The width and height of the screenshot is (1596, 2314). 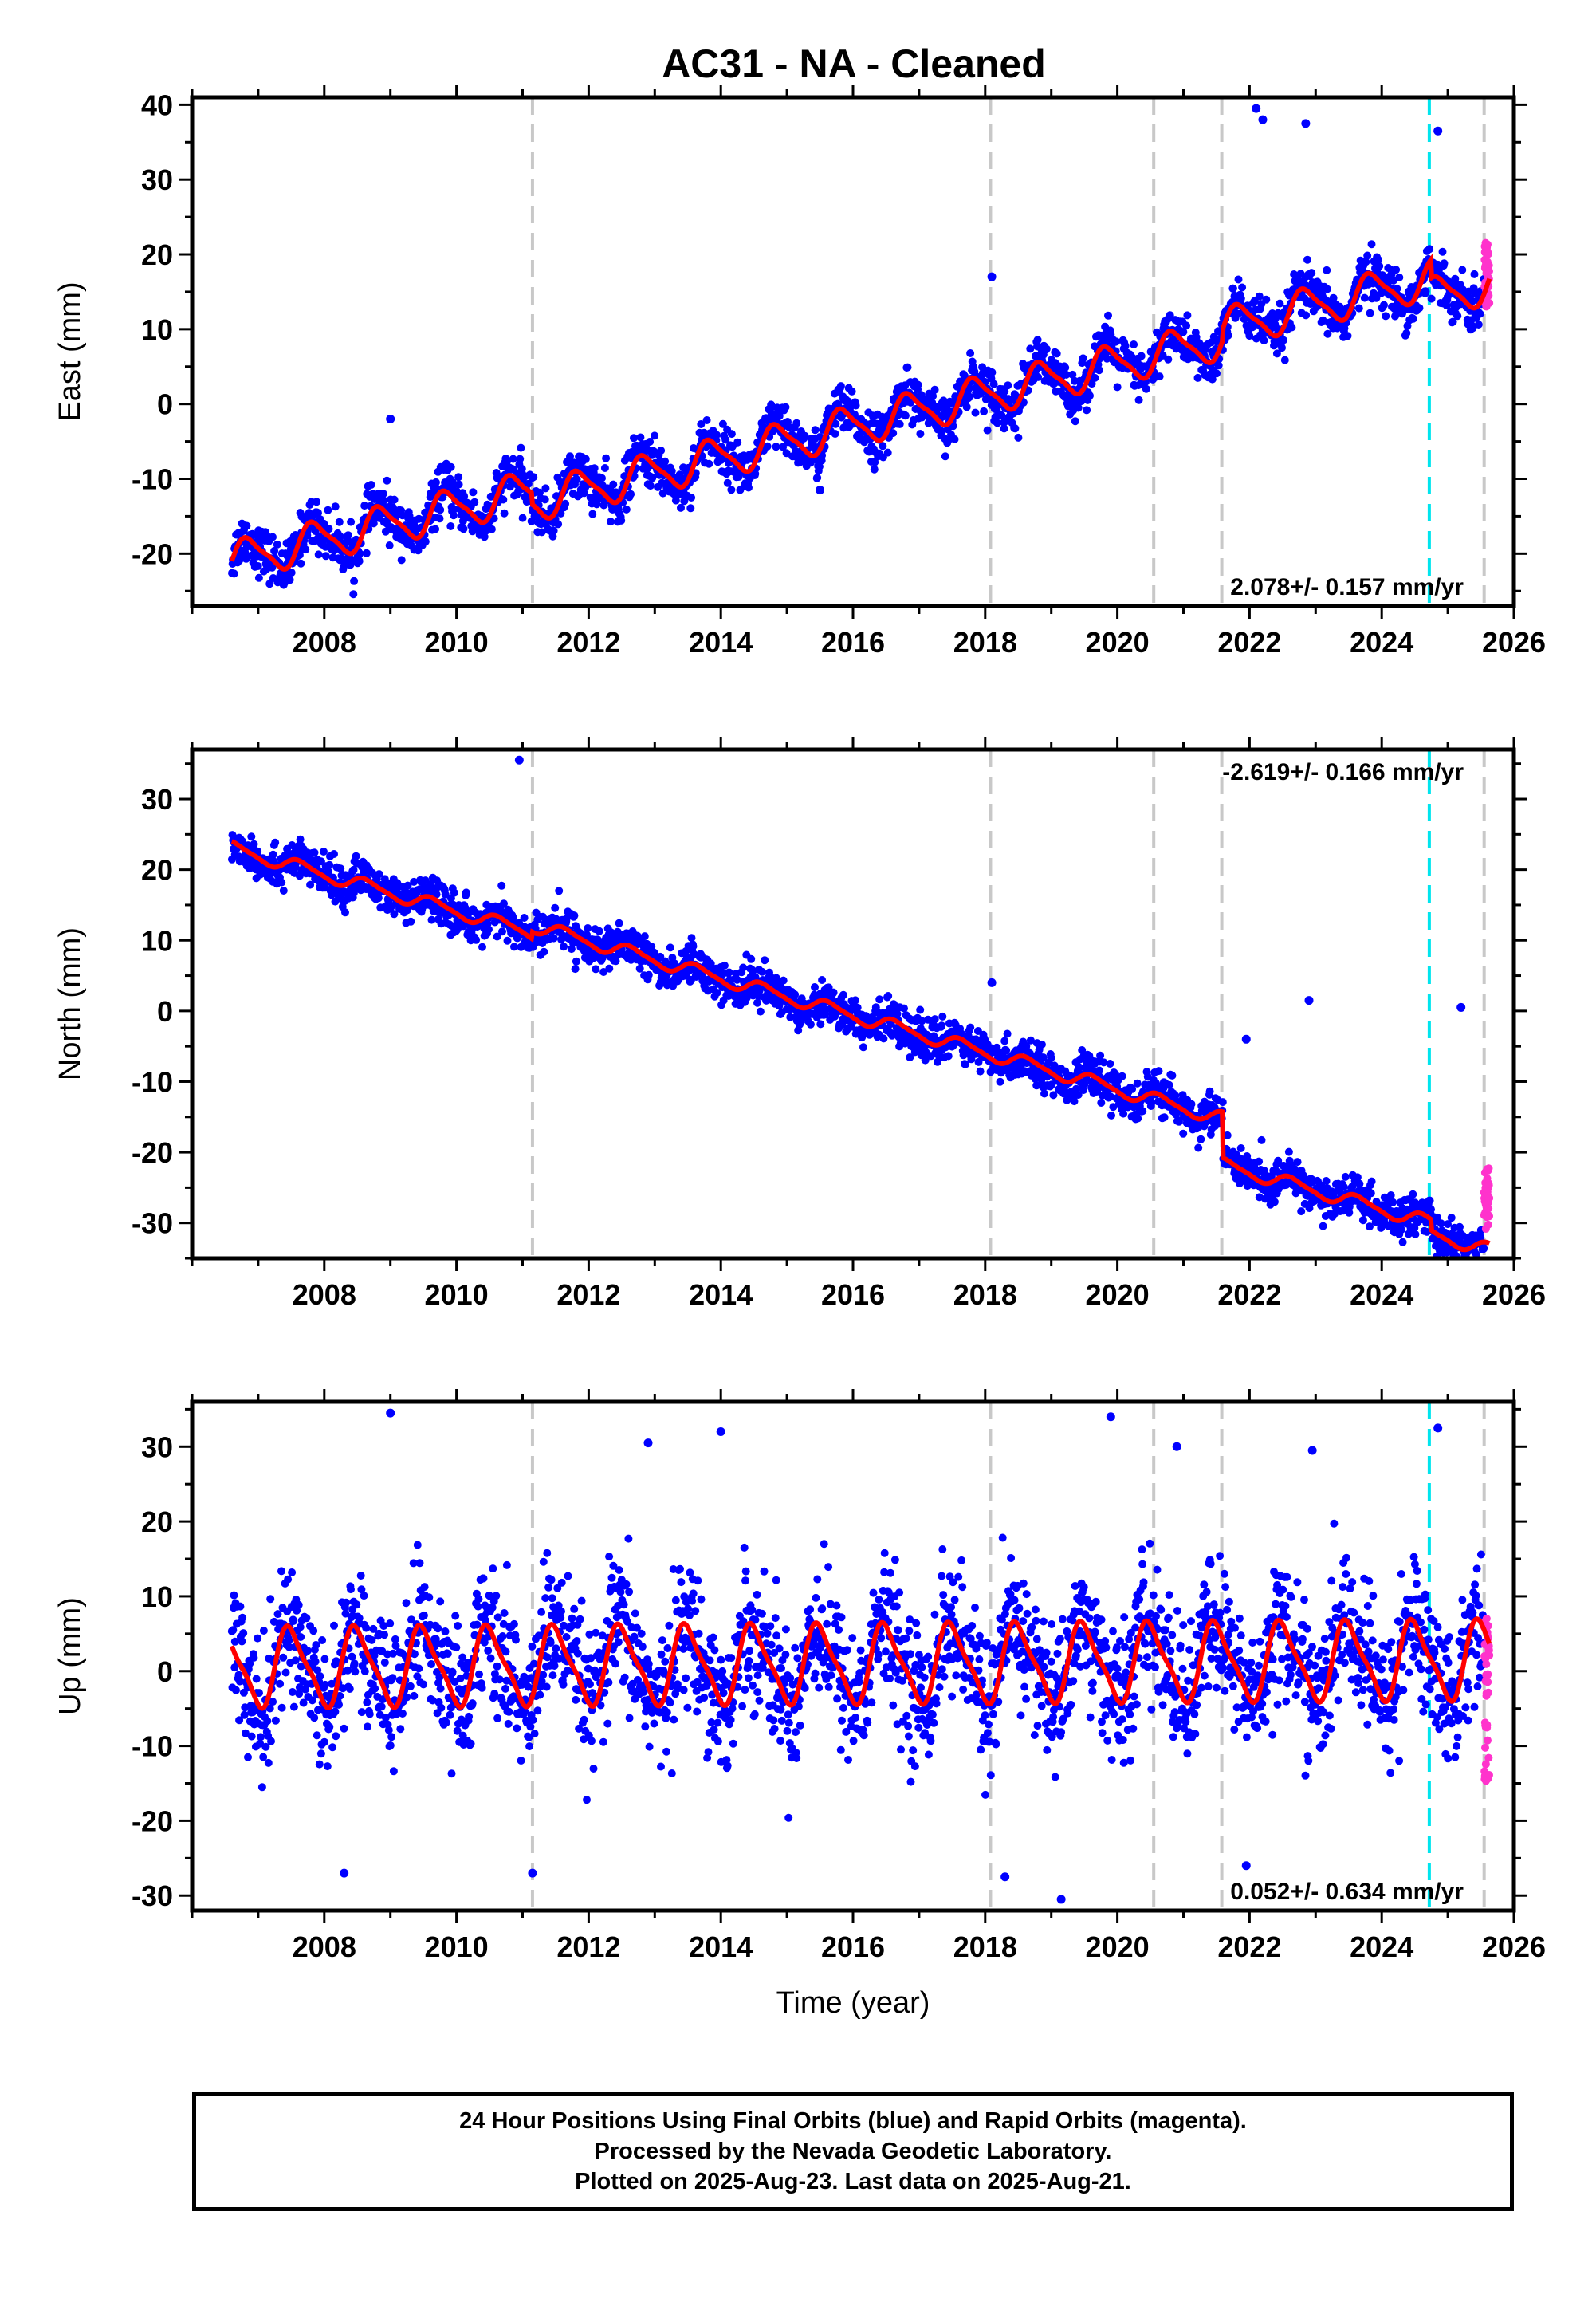 What do you see at coordinates (1488, 1225) in the screenshot?
I see `north-rapid-point` at bounding box center [1488, 1225].